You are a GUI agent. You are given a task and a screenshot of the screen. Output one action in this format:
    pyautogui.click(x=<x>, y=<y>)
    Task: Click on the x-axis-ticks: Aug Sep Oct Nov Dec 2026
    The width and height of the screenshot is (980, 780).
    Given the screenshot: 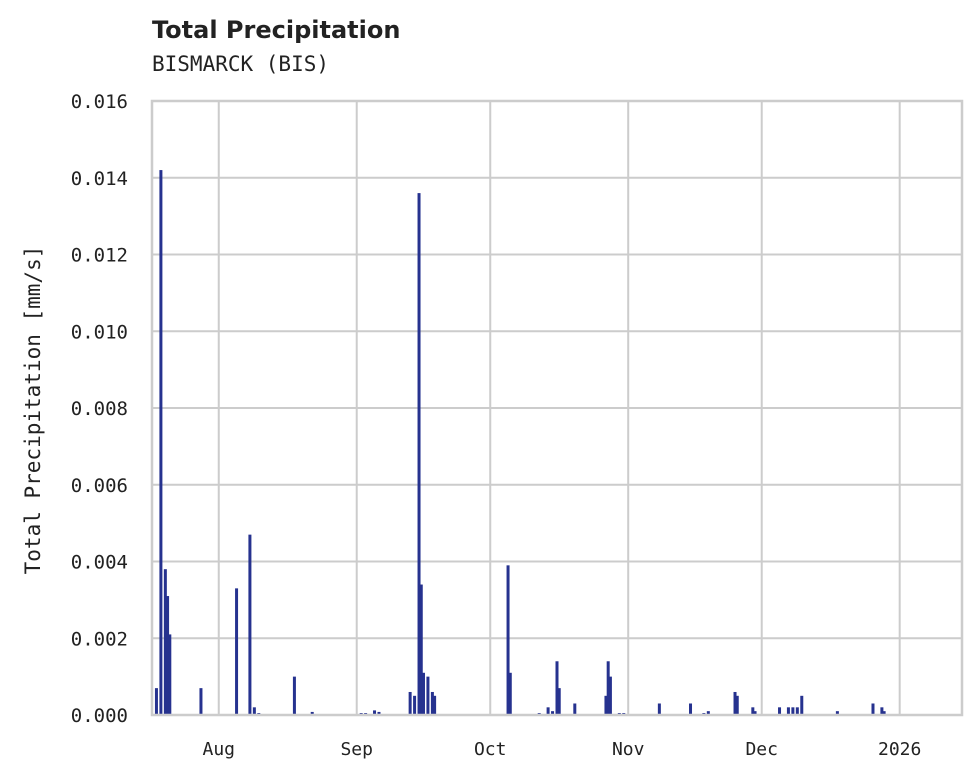 What is the action you would take?
    pyautogui.click(x=562, y=749)
    